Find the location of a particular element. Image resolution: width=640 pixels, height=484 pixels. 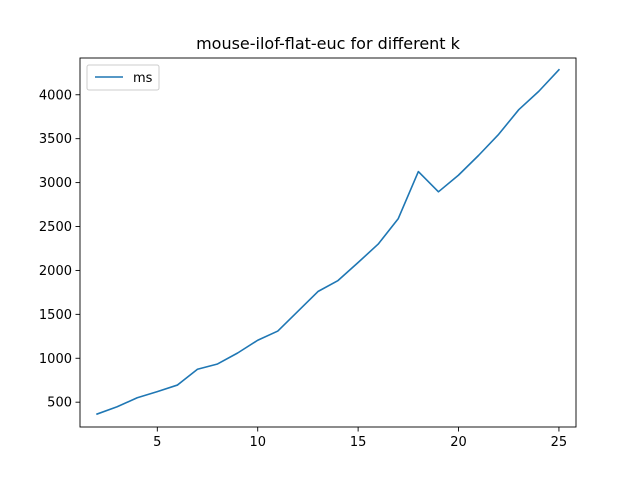

x-tick-label: 20 is located at coordinates (458, 442).